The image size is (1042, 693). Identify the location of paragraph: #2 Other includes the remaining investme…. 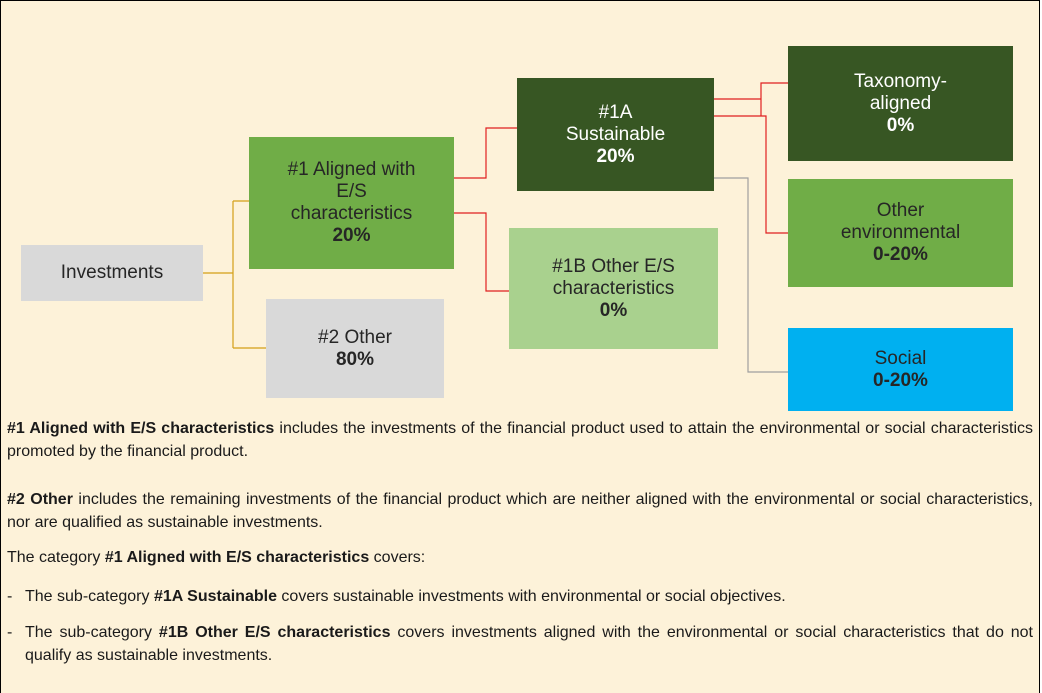
(520, 511).